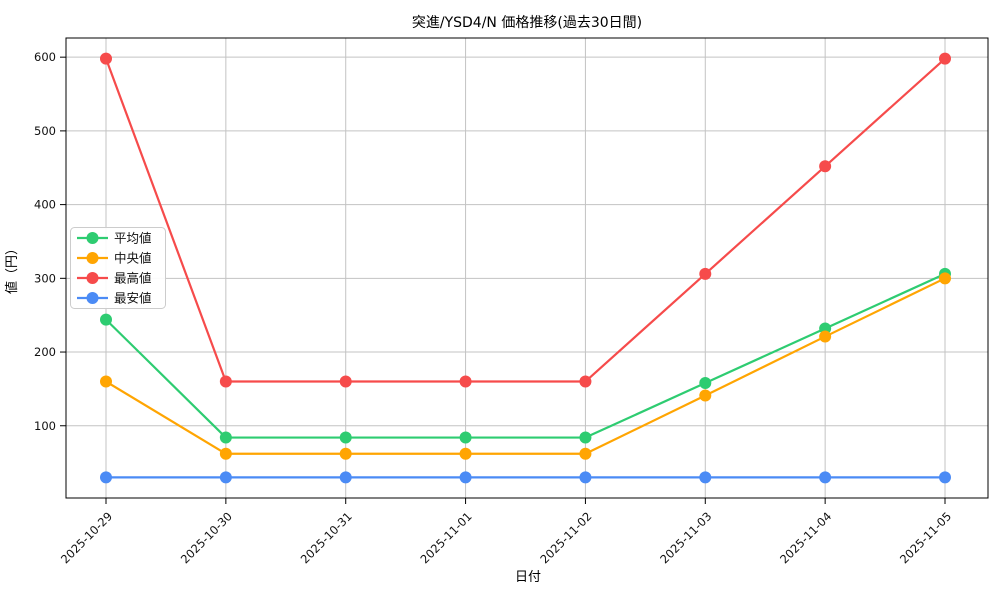 The image size is (1000, 600). What do you see at coordinates (92, 298) in the screenshot?
I see `legend-marker-low` at bounding box center [92, 298].